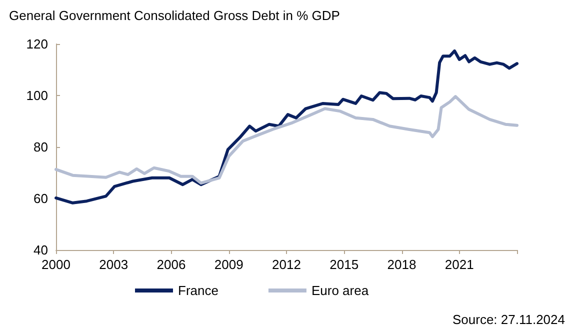 Image resolution: width=575 pixels, height=336 pixels. I want to click on x-tick-label: 2000, so click(56, 264).